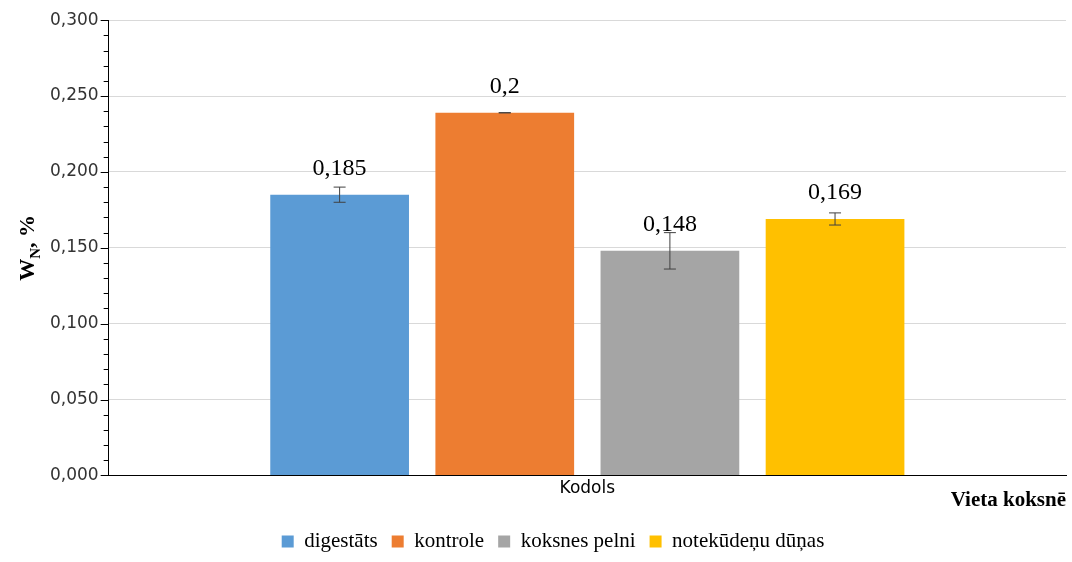 This screenshot has width=1072, height=562. I want to click on legend-label: digestāts, so click(341, 540).